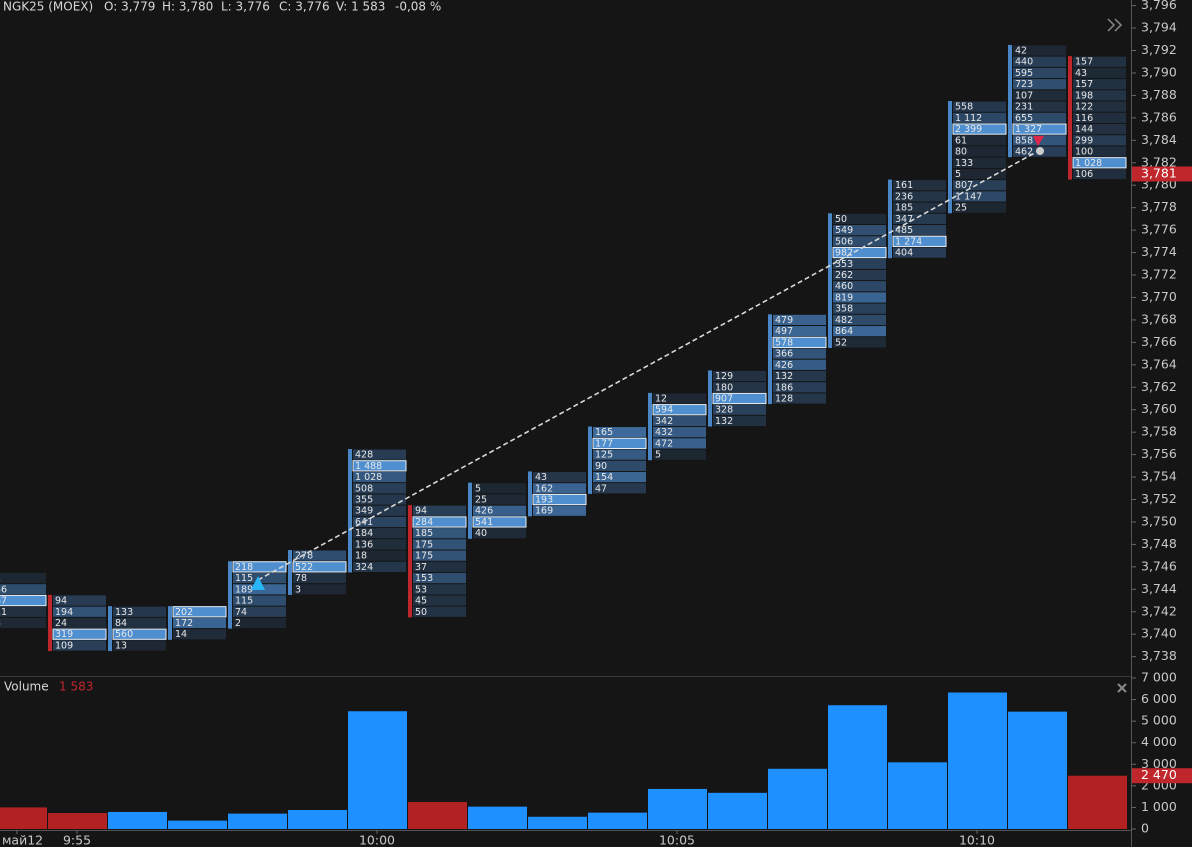 This screenshot has height=847, width=1192. Describe the element at coordinates (304, 7) in the screenshot. I see `ohlc-field: C: 3,776` at that location.